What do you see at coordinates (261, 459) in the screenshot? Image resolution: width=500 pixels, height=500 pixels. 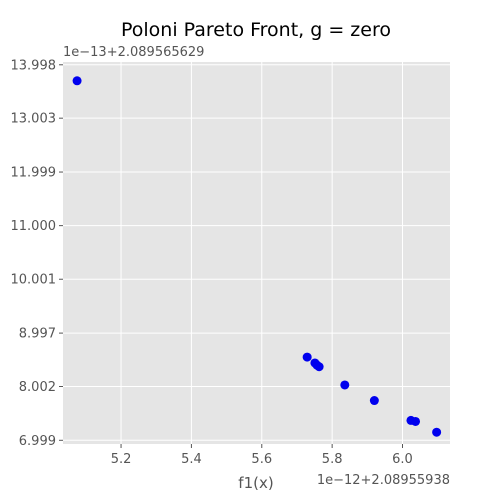 I see `x-tick-label: 5.6` at bounding box center [261, 459].